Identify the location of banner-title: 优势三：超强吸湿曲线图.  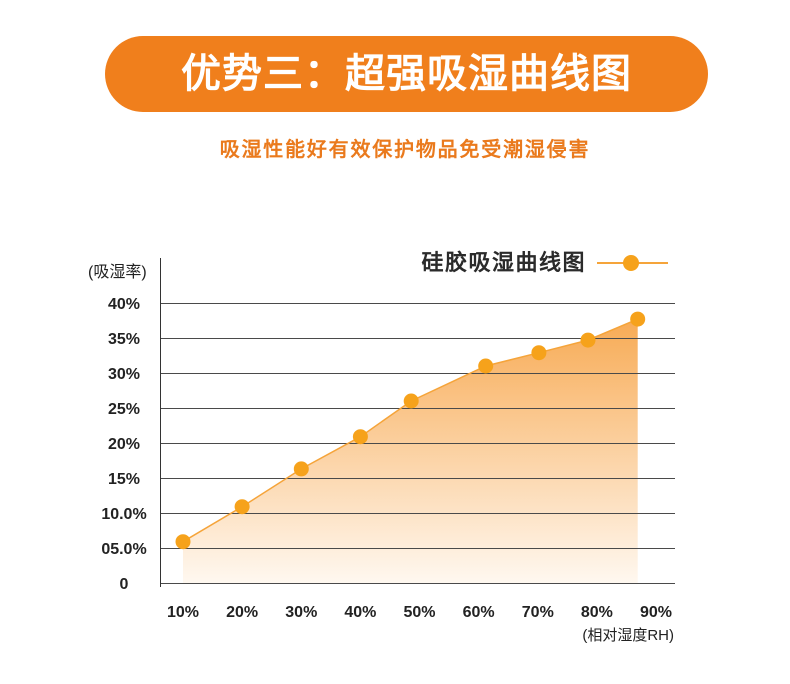
(406, 74).